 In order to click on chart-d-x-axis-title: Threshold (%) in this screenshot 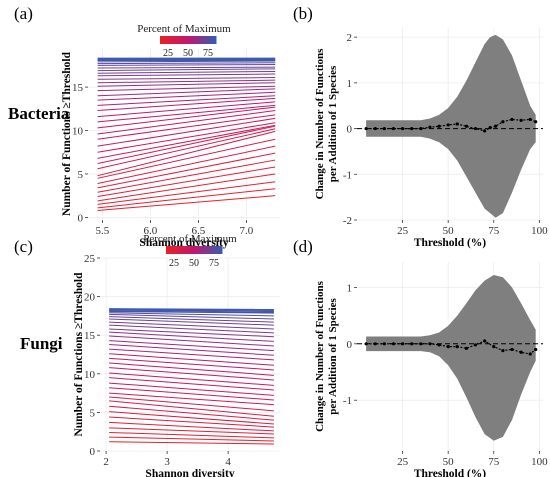, I will do `click(450, 472)`.